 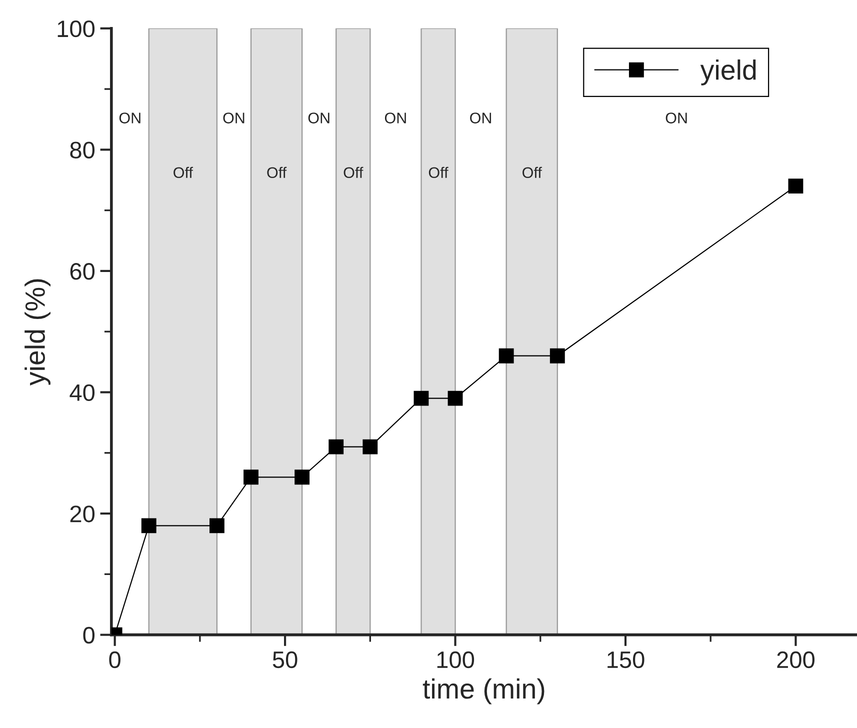 What do you see at coordinates (626, 659) in the screenshot?
I see `x-tick-label: 150` at bounding box center [626, 659].